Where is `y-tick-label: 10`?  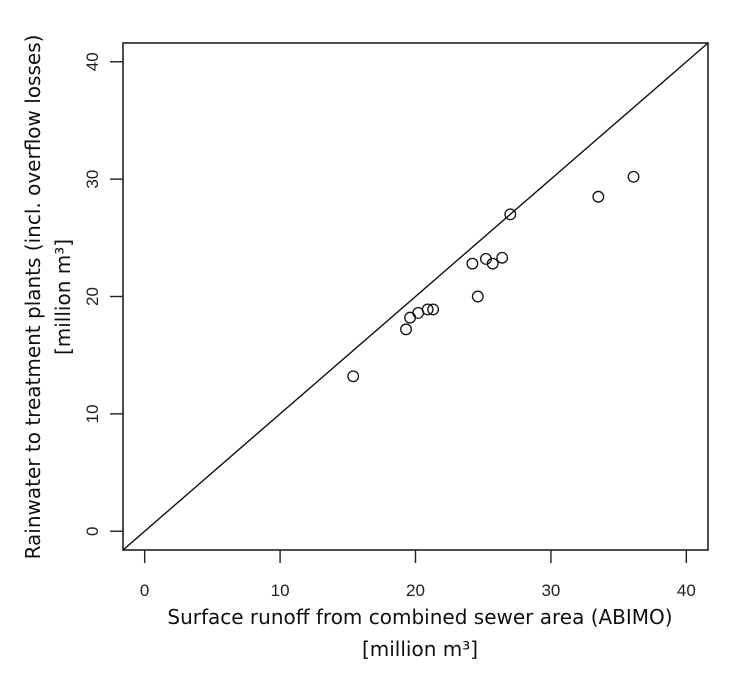 y-tick-label: 10 is located at coordinates (92, 413).